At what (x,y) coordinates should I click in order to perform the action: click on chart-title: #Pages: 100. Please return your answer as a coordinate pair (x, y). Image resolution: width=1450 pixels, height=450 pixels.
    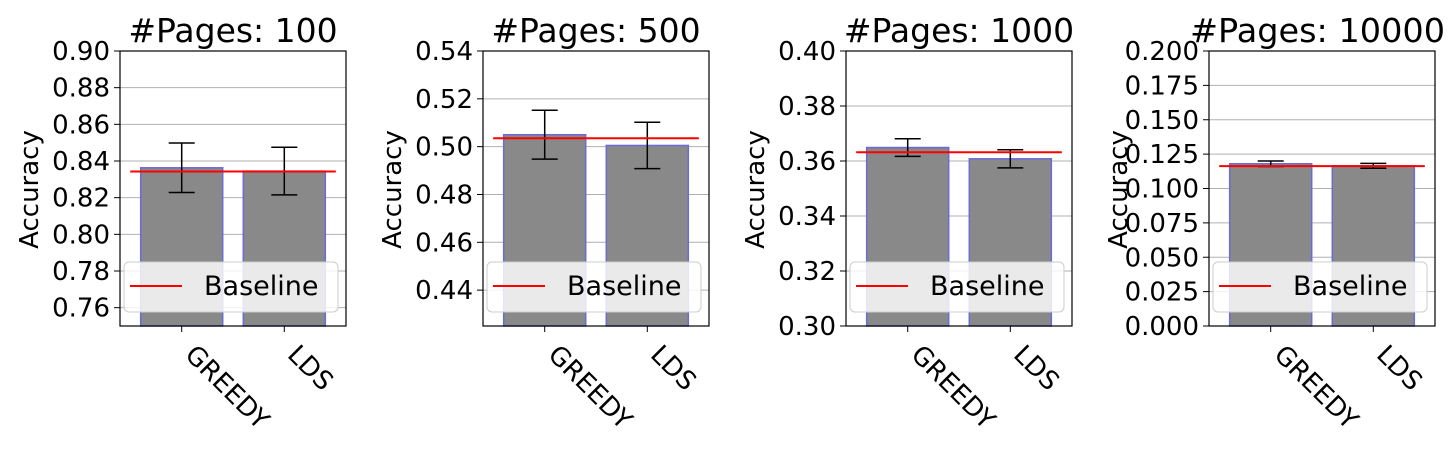
    Looking at the image, I should click on (232, 30).